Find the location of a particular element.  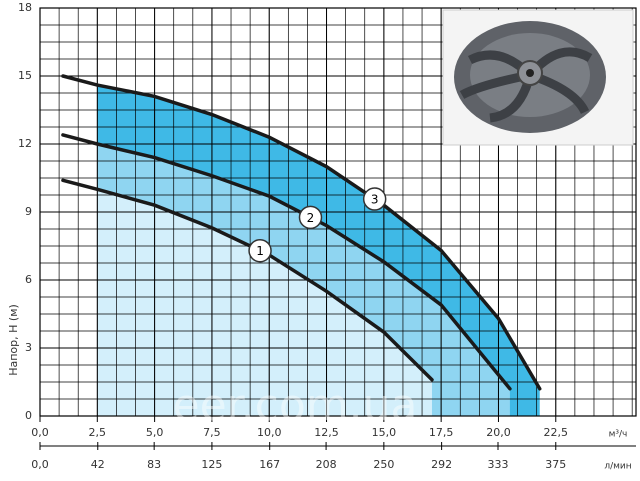

y-tick-label: 15 is located at coordinates (25, 75).